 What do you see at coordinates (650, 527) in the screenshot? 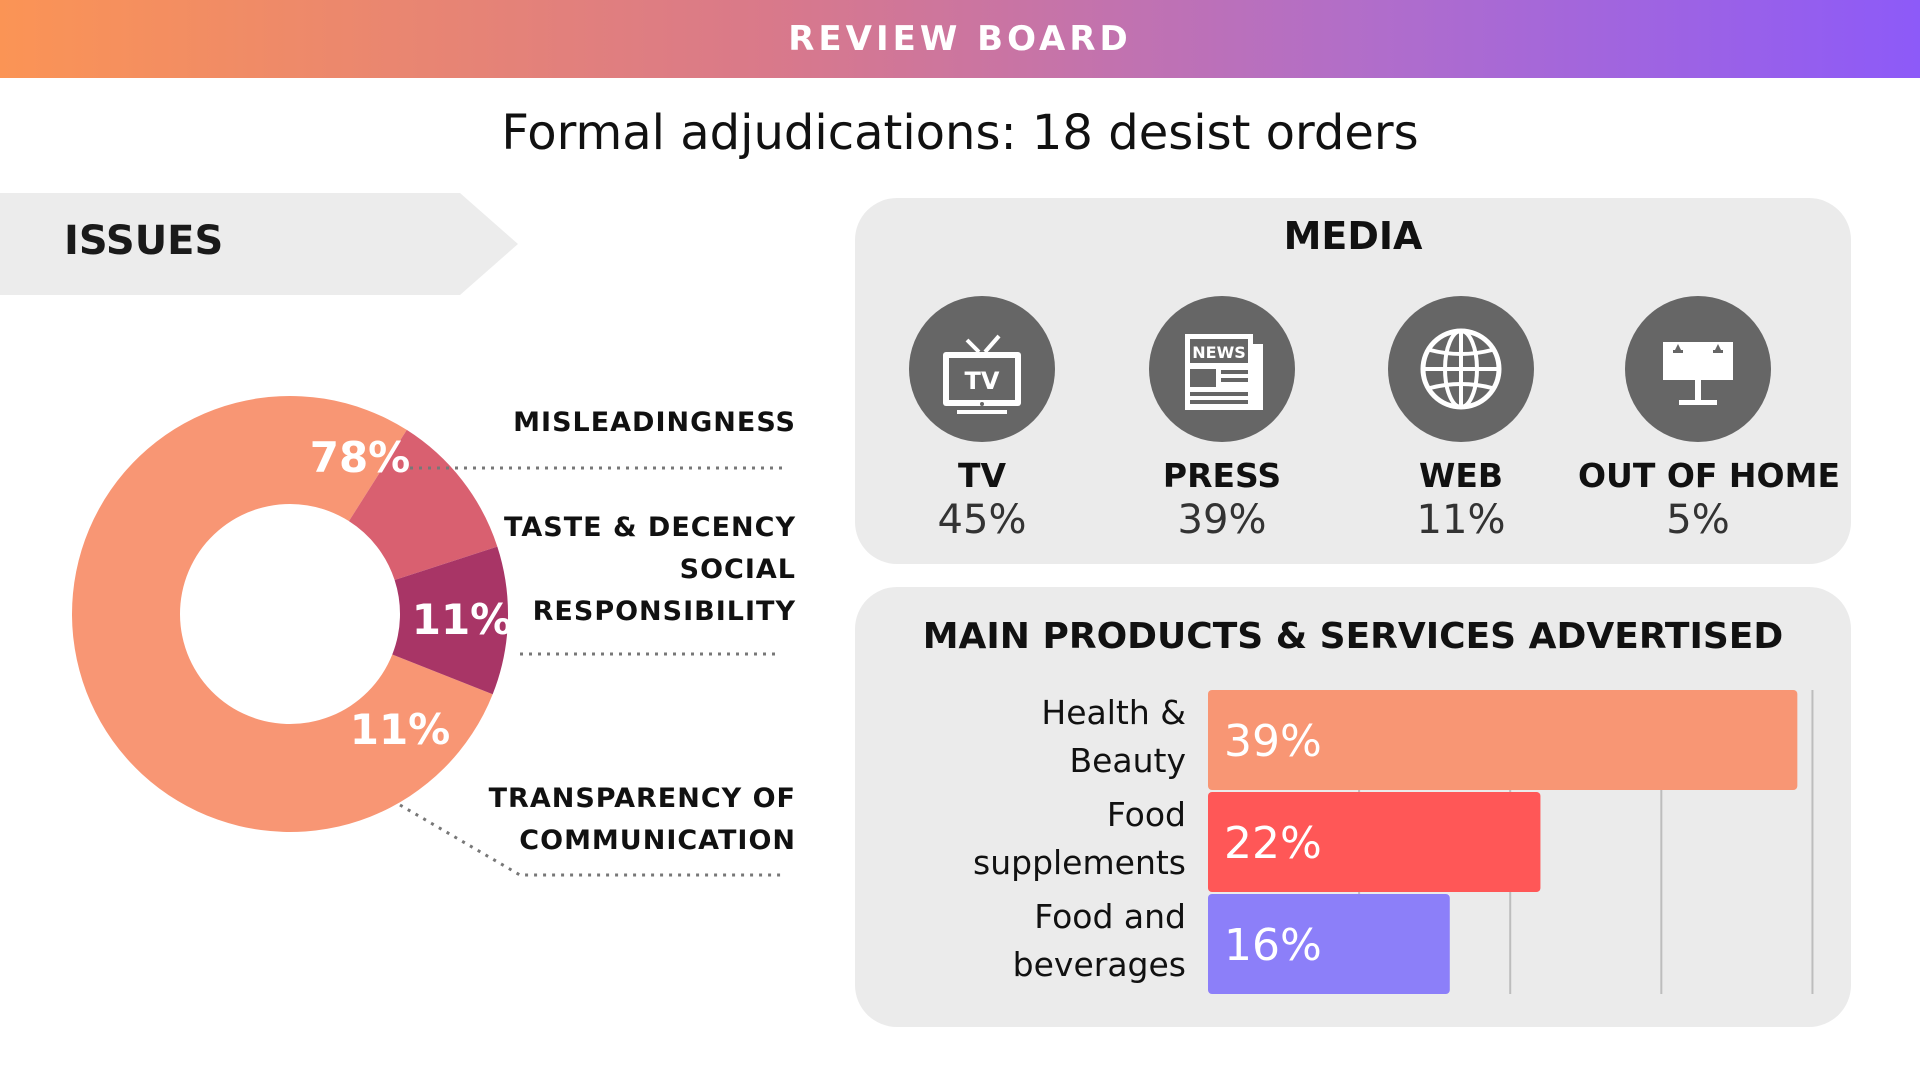
I see `issue-label-line: TASTE & DECENCY` at bounding box center [650, 527].